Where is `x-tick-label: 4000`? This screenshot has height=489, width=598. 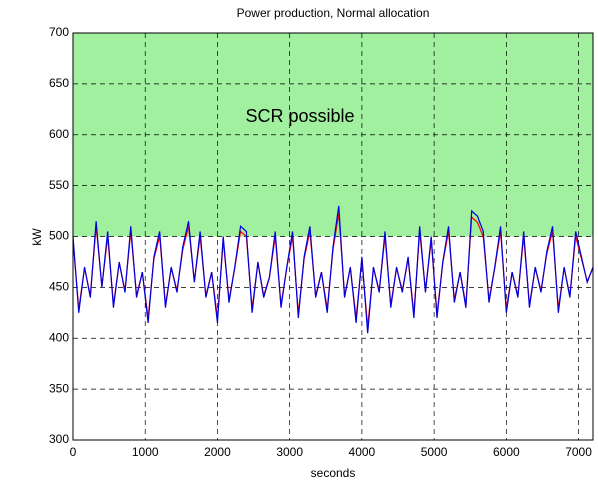 x-tick-label: 4000 is located at coordinates (362, 452).